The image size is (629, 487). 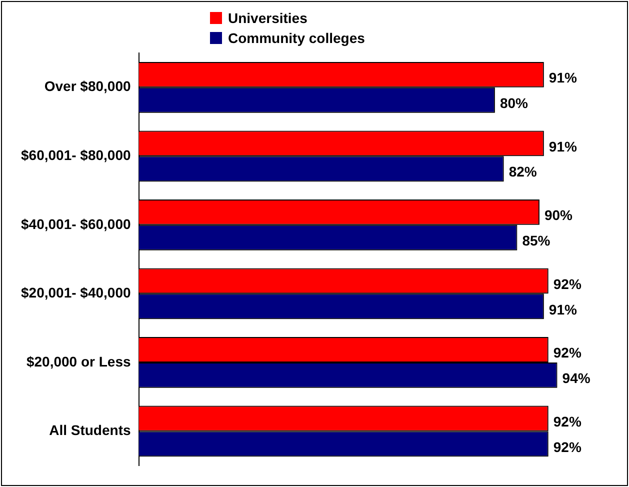 I want to click on data-label: 85%, so click(x=536, y=240).